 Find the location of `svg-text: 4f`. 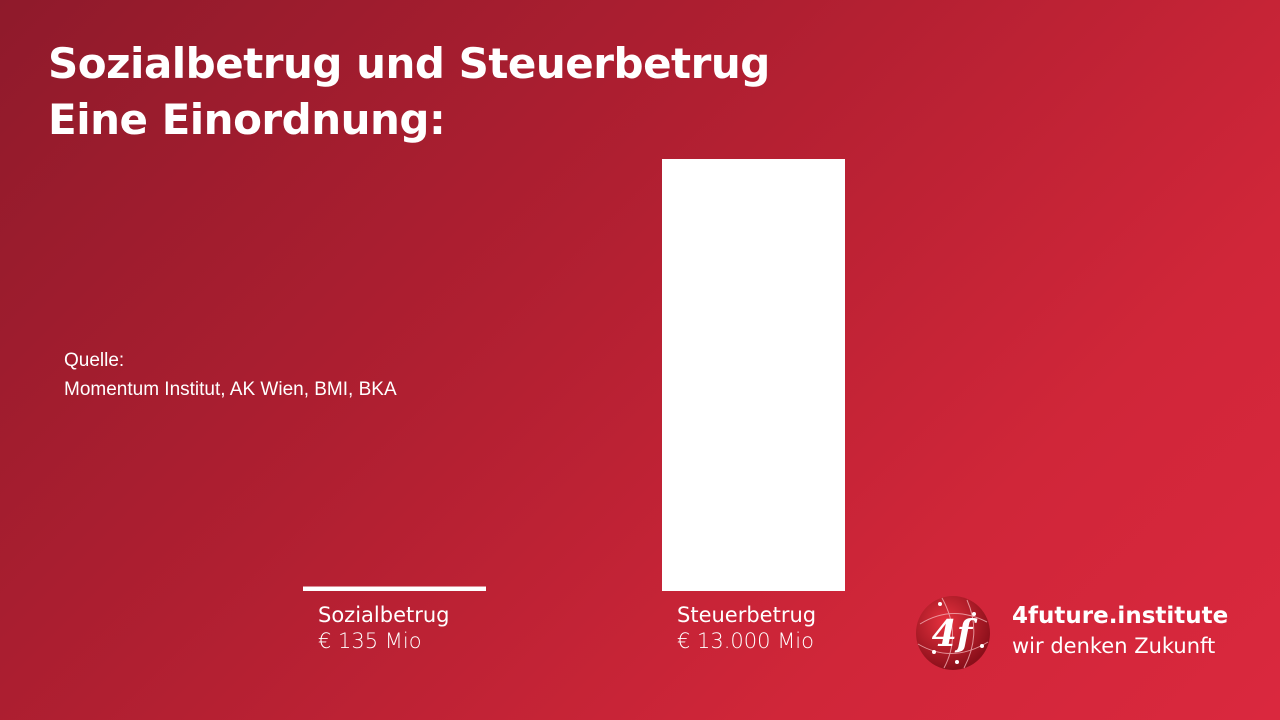

svg-text: 4f is located at coordinates (955, 634).